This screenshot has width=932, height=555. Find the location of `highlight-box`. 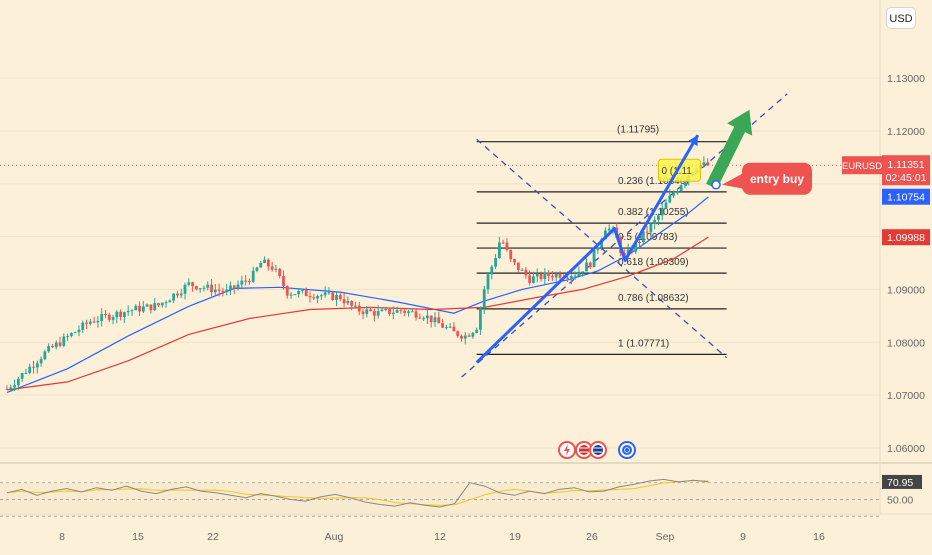

highlight-box is located at coordinates (679, 170).